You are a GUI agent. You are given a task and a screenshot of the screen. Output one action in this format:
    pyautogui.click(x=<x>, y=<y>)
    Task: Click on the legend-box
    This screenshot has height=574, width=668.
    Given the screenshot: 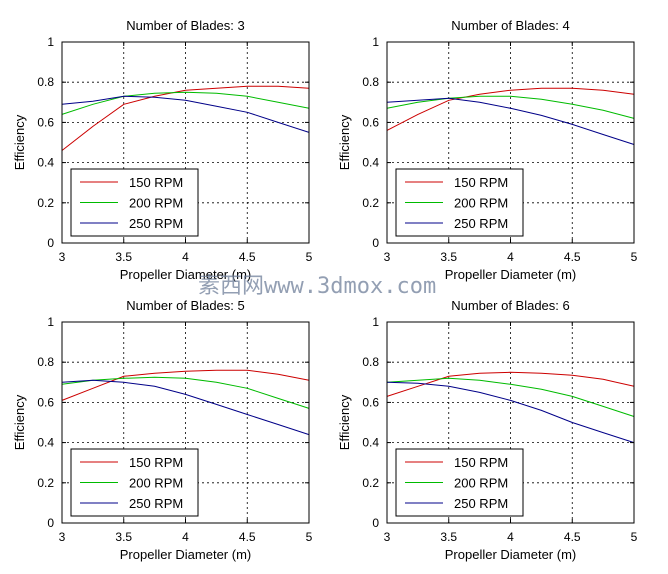 What is the action you would take?
    pyautogui.click(x=134, y=202)
    